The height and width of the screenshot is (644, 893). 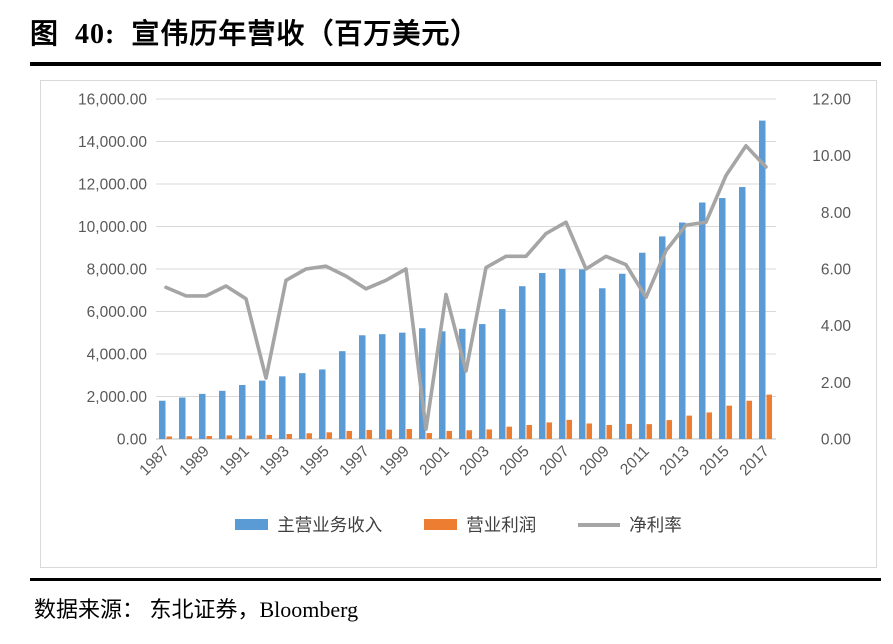 What do you see at coordinates (836, 326) in the screenshot?
I see `right-axis-tick-label: 4.00` at bounding box center [836, 326].